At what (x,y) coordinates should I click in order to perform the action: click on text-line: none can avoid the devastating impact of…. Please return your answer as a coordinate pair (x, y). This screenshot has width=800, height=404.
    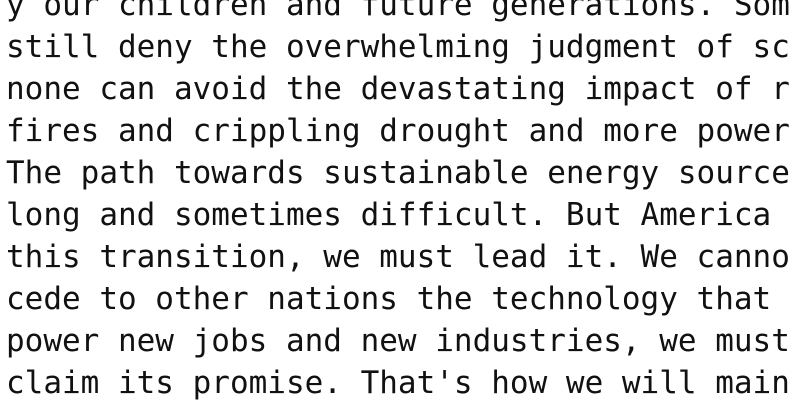
    Looking at the image, I should click on (398, 89).